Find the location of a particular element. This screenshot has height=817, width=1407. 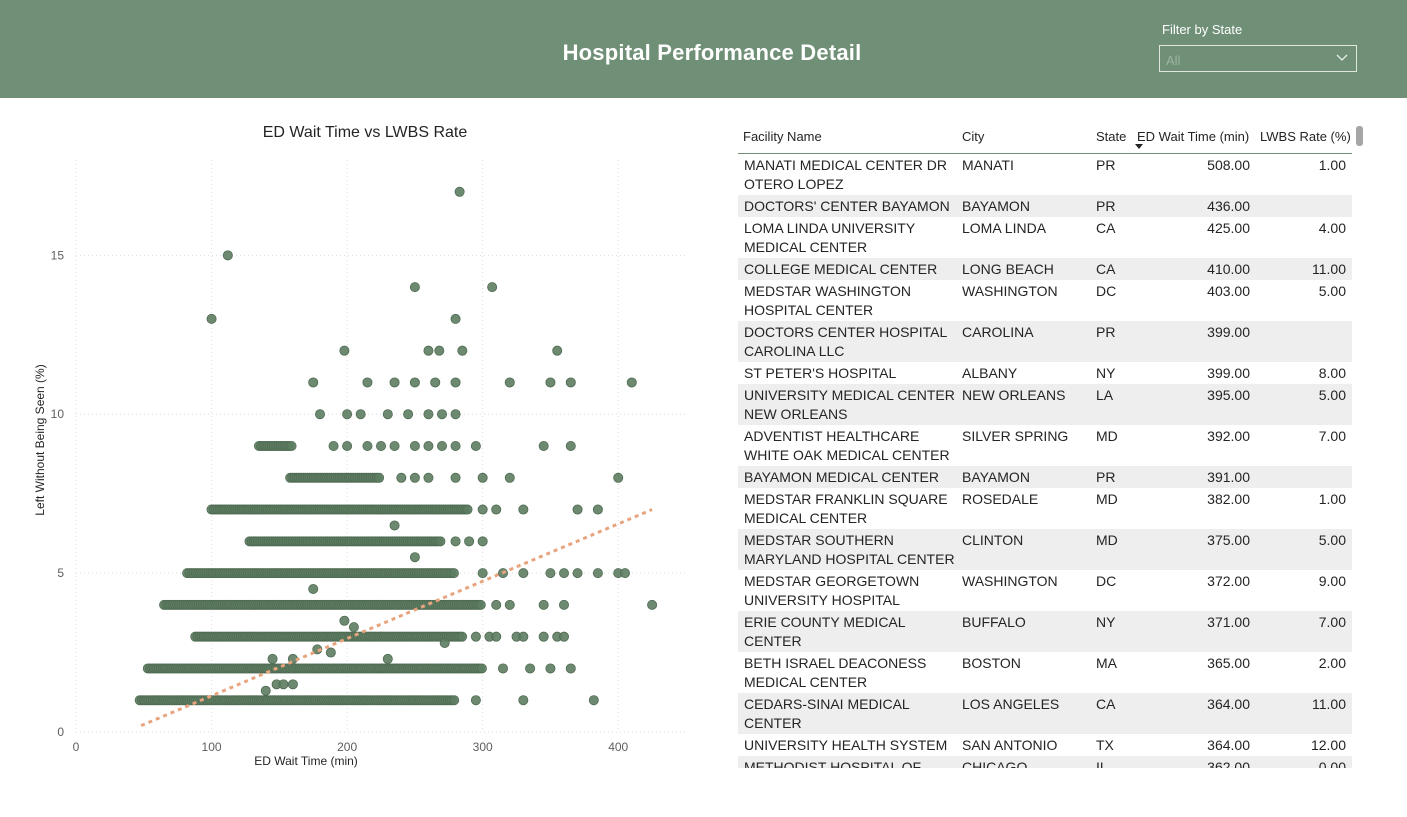

state-cell: MD is located at coordinates (1107, 540).